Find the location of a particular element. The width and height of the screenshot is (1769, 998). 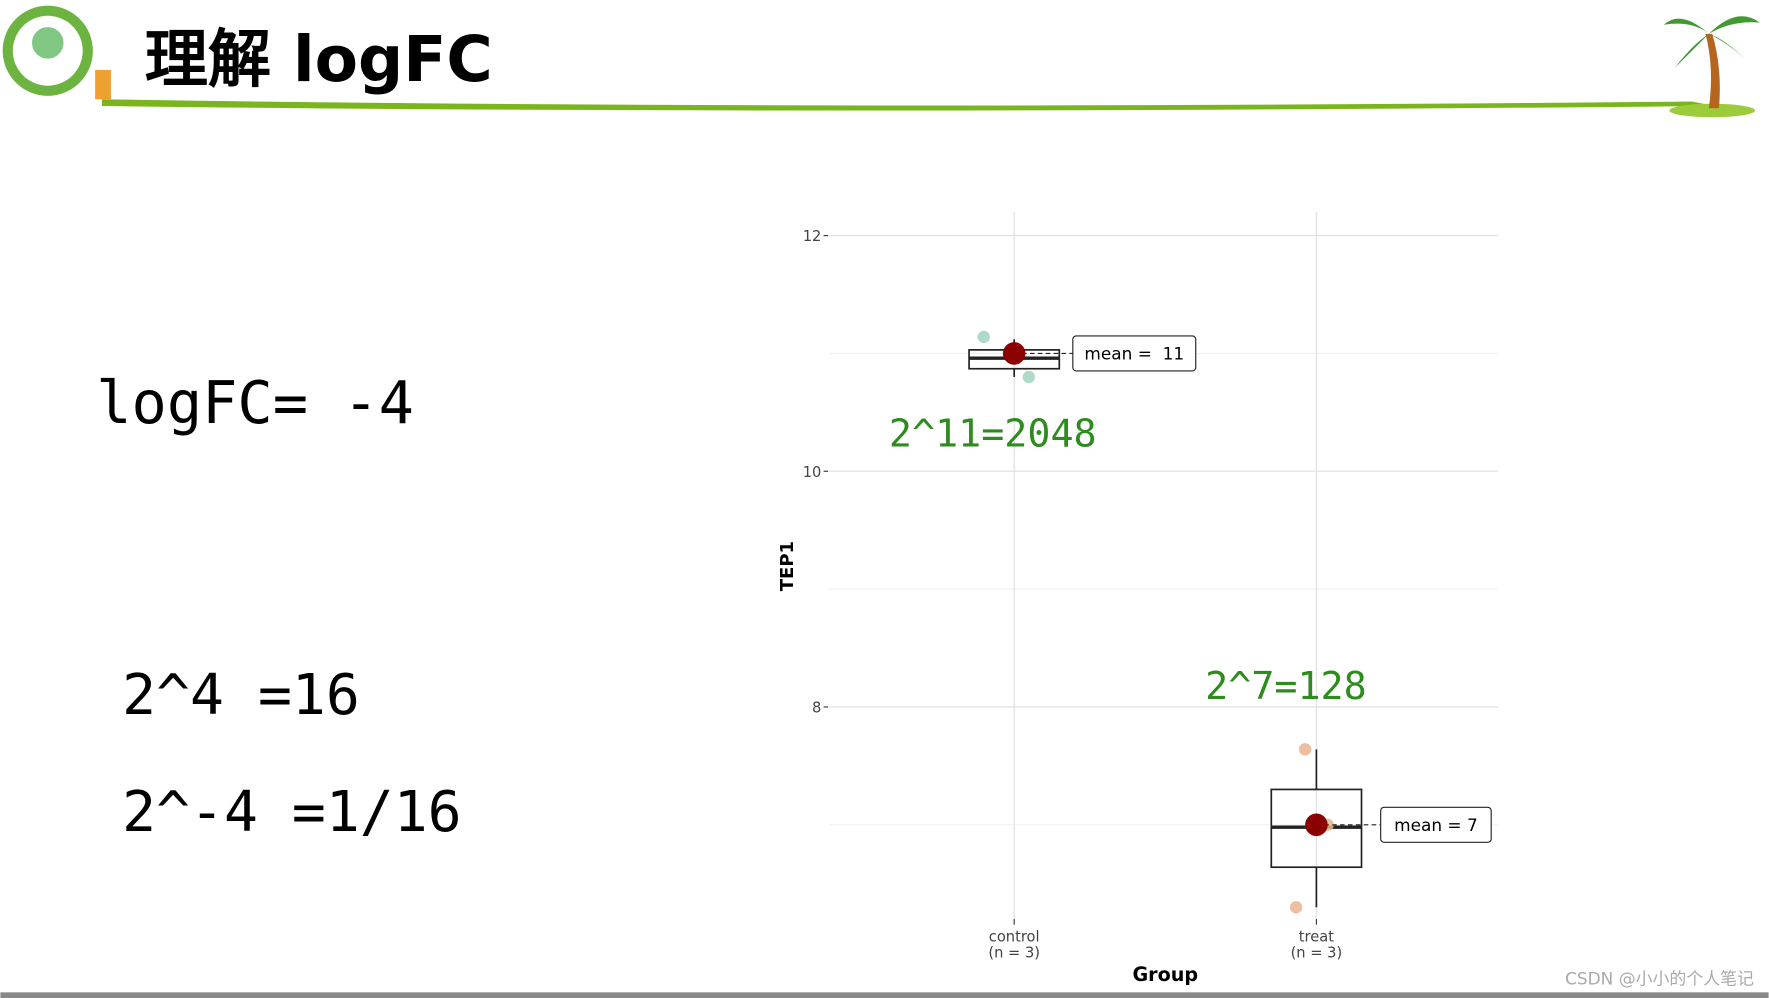

y-tick-label: 12 is located at coordinates (812, 236).